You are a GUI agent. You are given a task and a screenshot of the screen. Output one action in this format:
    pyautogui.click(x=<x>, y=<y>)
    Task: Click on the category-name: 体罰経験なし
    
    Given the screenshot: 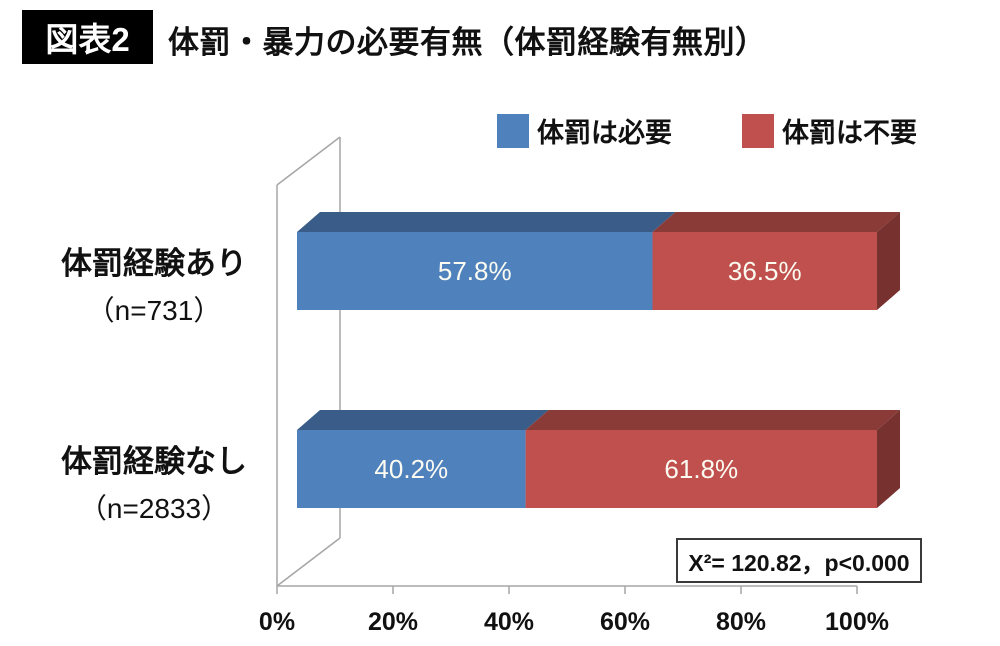 What is the action you would take?
    pyautogui.click(x=154, y=461)
    